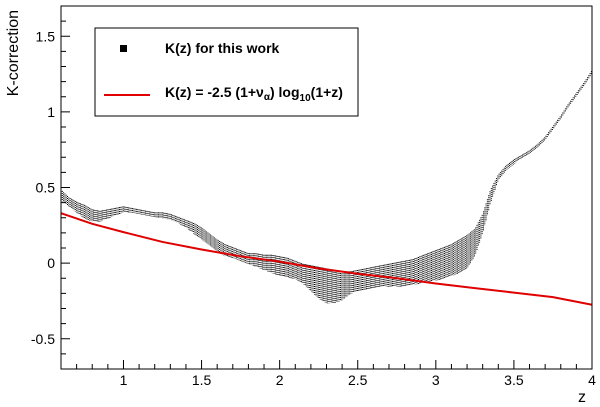 Image resolution: width=600 pixels, height=407 pixels. What do you see at coordinates (592, 380) in the screenshot?
I see `x-tick-label: 4` at bounding box center [592, 380].